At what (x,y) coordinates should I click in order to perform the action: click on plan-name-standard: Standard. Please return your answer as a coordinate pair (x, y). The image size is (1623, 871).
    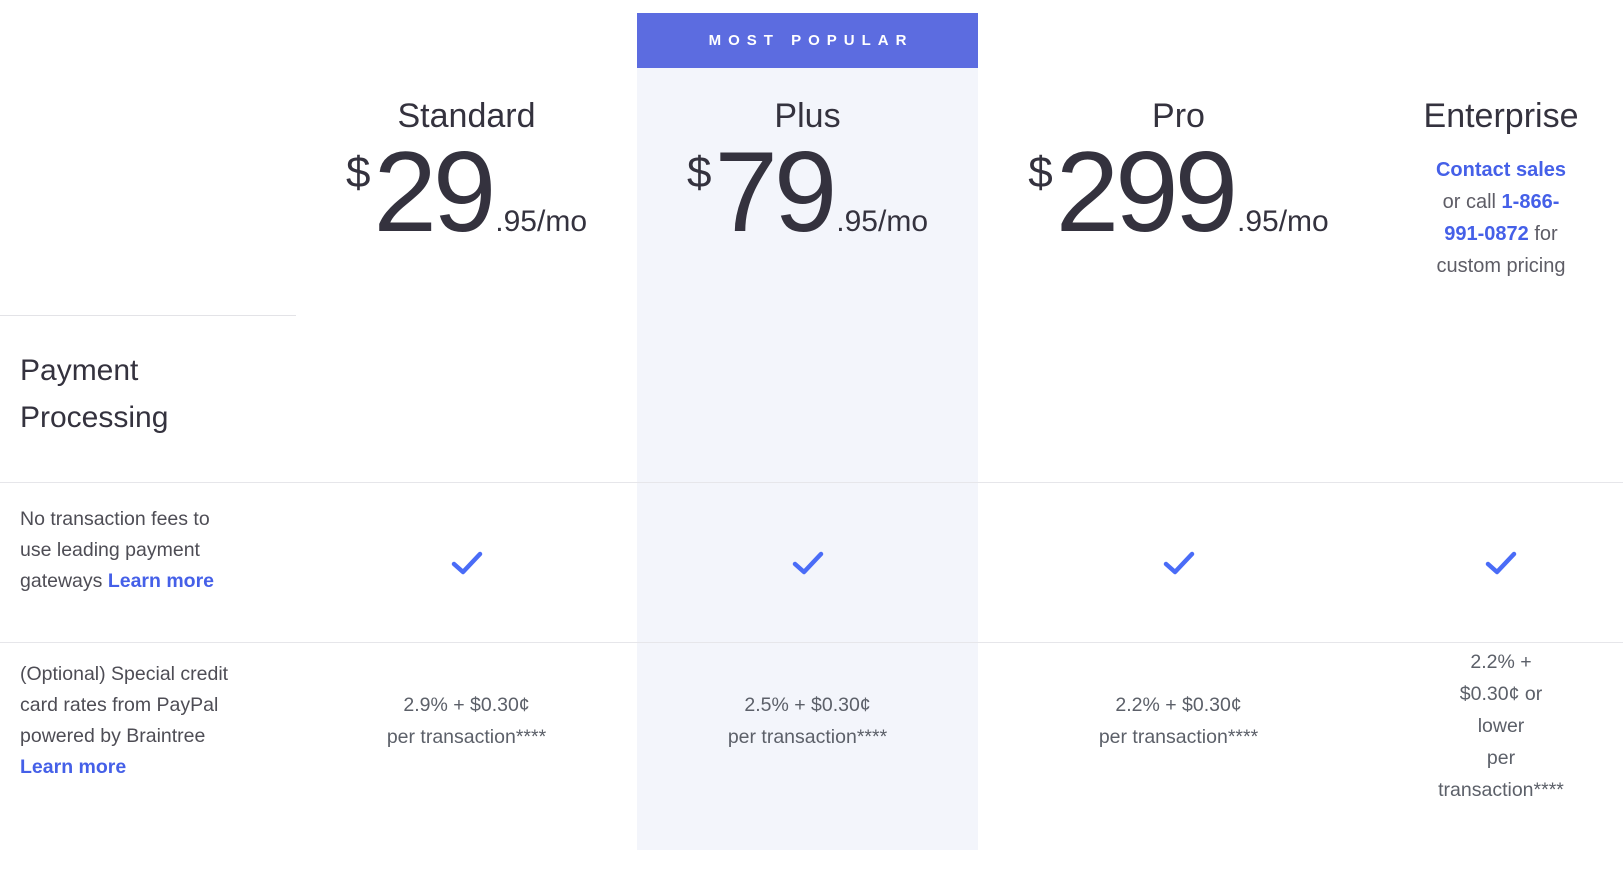
    Looking at the image, I should click on (466, 116).